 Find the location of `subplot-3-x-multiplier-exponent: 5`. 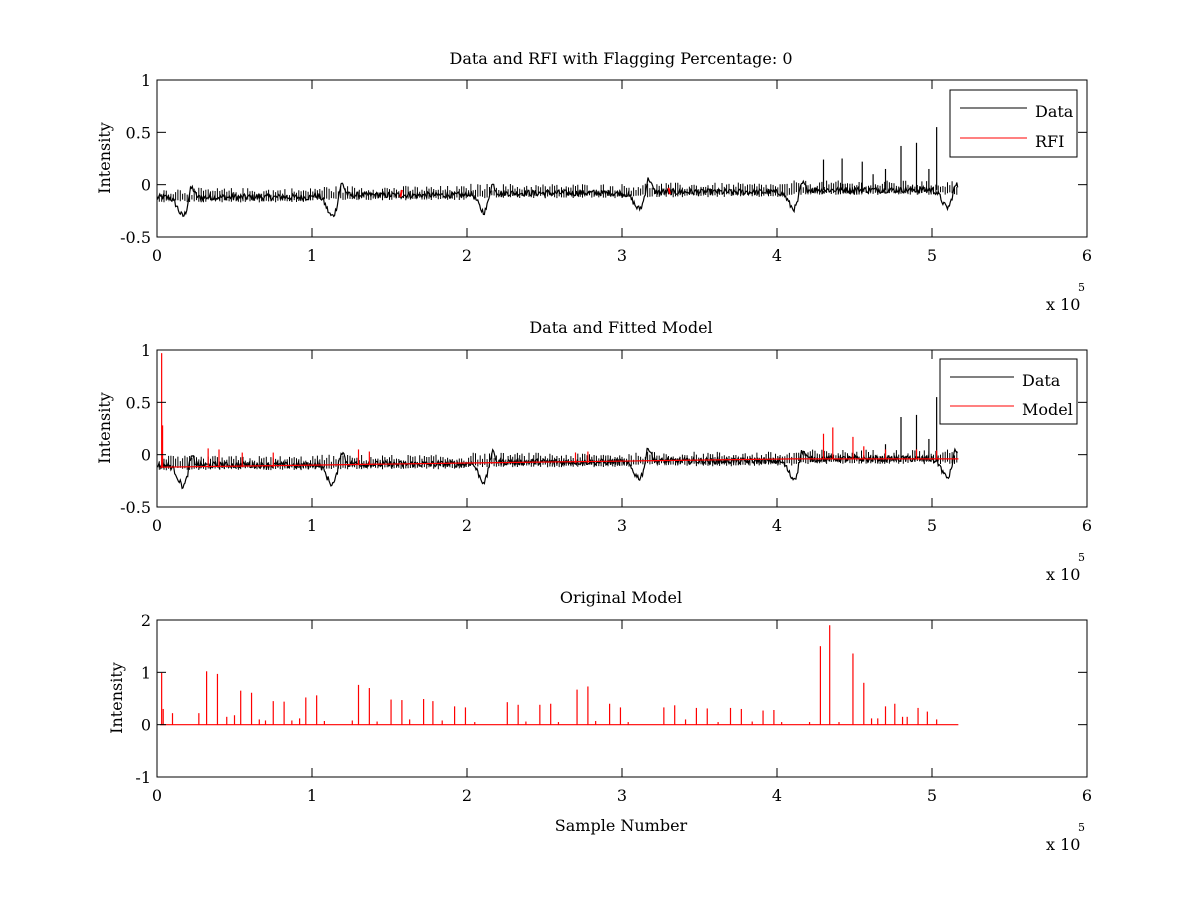

subplot-3-x-multiplier-exponent: 5 is located at coordinates (1081, 827).